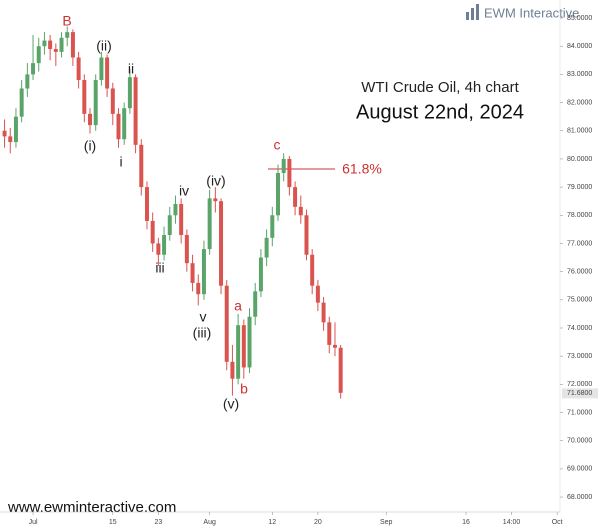  What do you see at coordinates (318, 522) in the screenshot?
I see `x-tick-label: 20` at bounding box center [318, 522].